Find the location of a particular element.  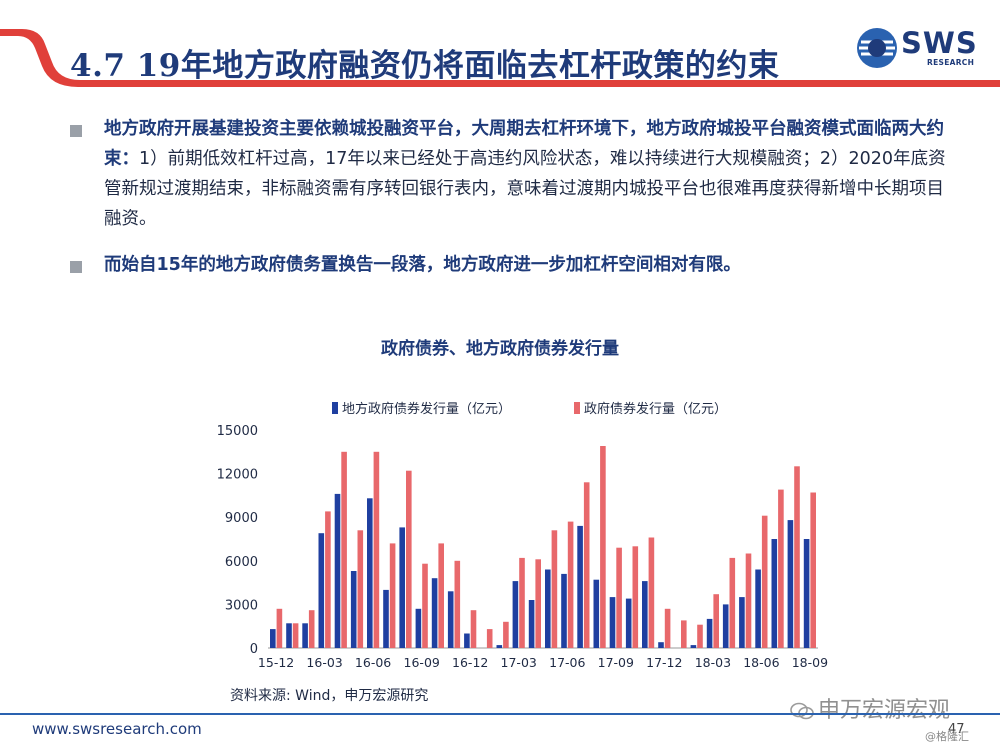

watermark: 申万宏源宏观 is located at coordinates (870, 708).